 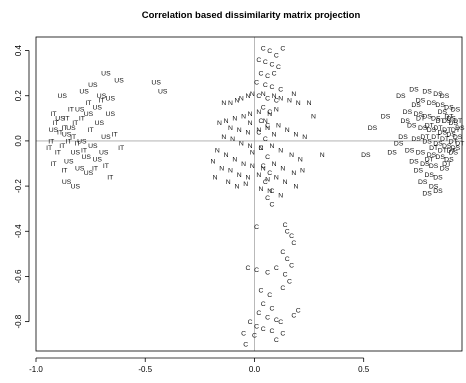 I want to click on x-axis: -1.0 -0.5 0.0 0.5, so click(x=199, y=365).